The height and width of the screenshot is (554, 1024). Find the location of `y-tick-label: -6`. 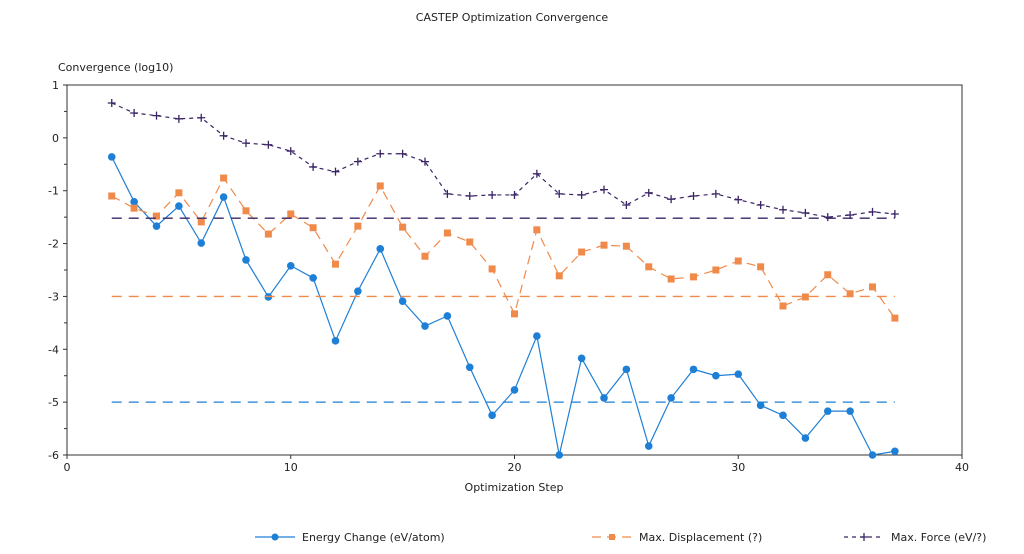

y-tick-label: -6 is located at coordinates (53, 455).